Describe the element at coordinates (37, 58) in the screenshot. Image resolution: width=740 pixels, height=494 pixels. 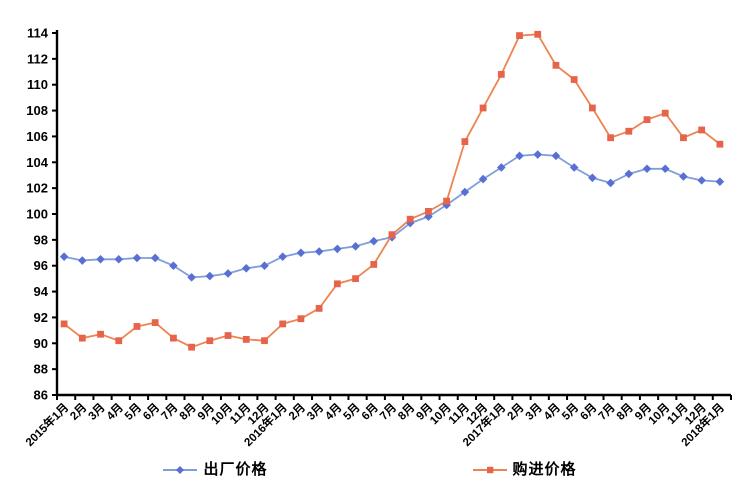
I see `y-axis-tick-label: 112` at that location.